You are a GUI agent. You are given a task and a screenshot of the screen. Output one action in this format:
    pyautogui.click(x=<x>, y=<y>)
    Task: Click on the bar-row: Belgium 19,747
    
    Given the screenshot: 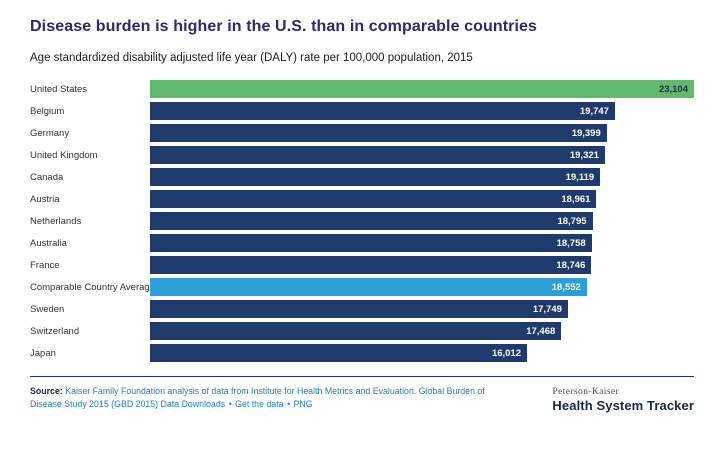 What is the action you would take?
    pyautogui.click(x=362, y=111)
    